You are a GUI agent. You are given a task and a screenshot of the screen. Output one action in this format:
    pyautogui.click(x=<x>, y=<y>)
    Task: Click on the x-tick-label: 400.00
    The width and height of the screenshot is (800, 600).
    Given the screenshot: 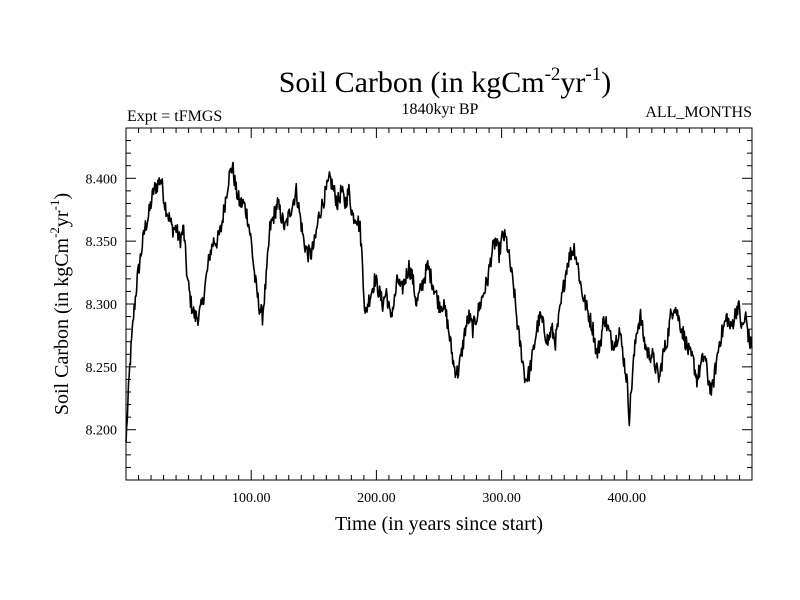 What is the action you would take?
    pyautogui.click(x=627, y=498)
    